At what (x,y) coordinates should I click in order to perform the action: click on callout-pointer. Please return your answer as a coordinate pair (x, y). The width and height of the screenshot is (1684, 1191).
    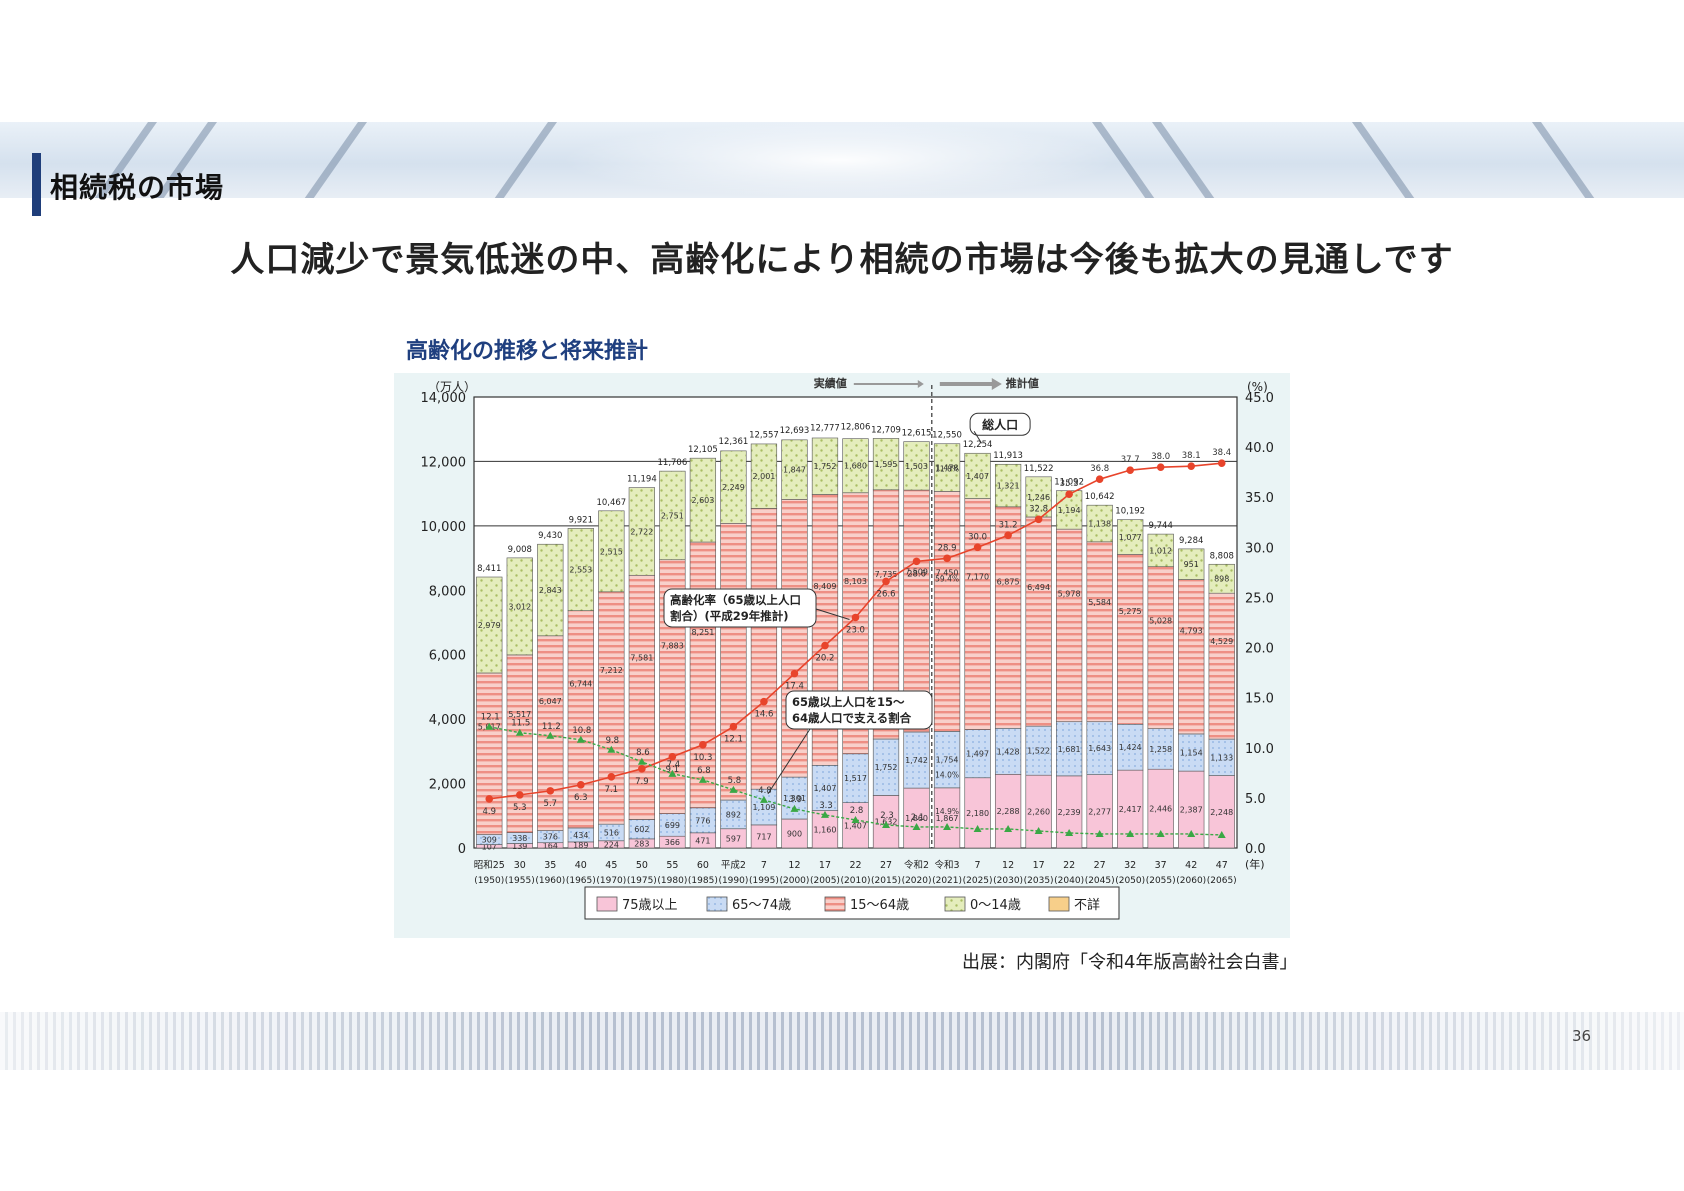
    Looking at the image, I should click on (832, 614).